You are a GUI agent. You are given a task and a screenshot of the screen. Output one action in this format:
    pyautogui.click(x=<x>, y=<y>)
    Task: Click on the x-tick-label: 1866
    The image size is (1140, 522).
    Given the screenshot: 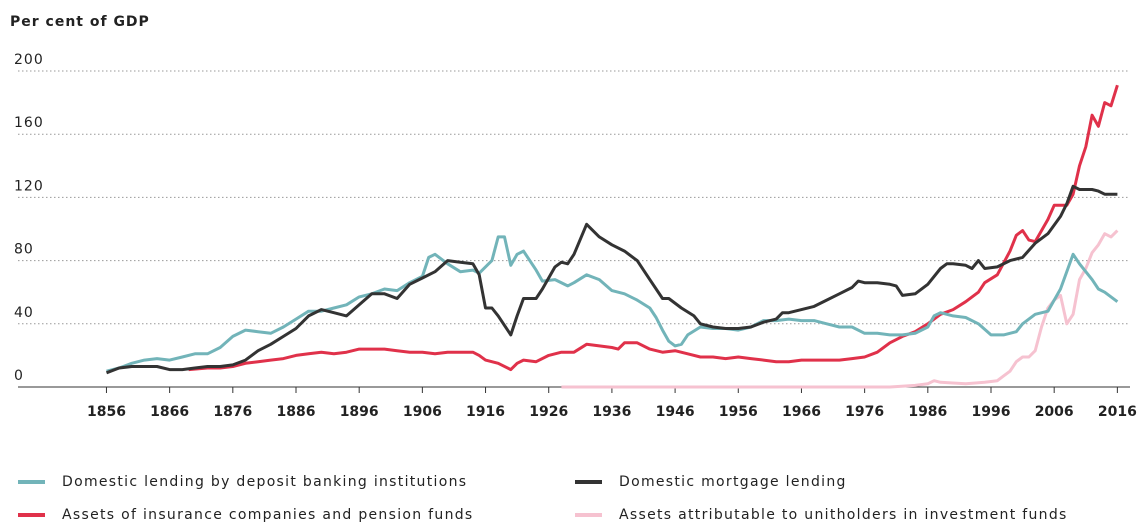 What is the action you would take?
    pyautogui.click(x=169, y=412)
    